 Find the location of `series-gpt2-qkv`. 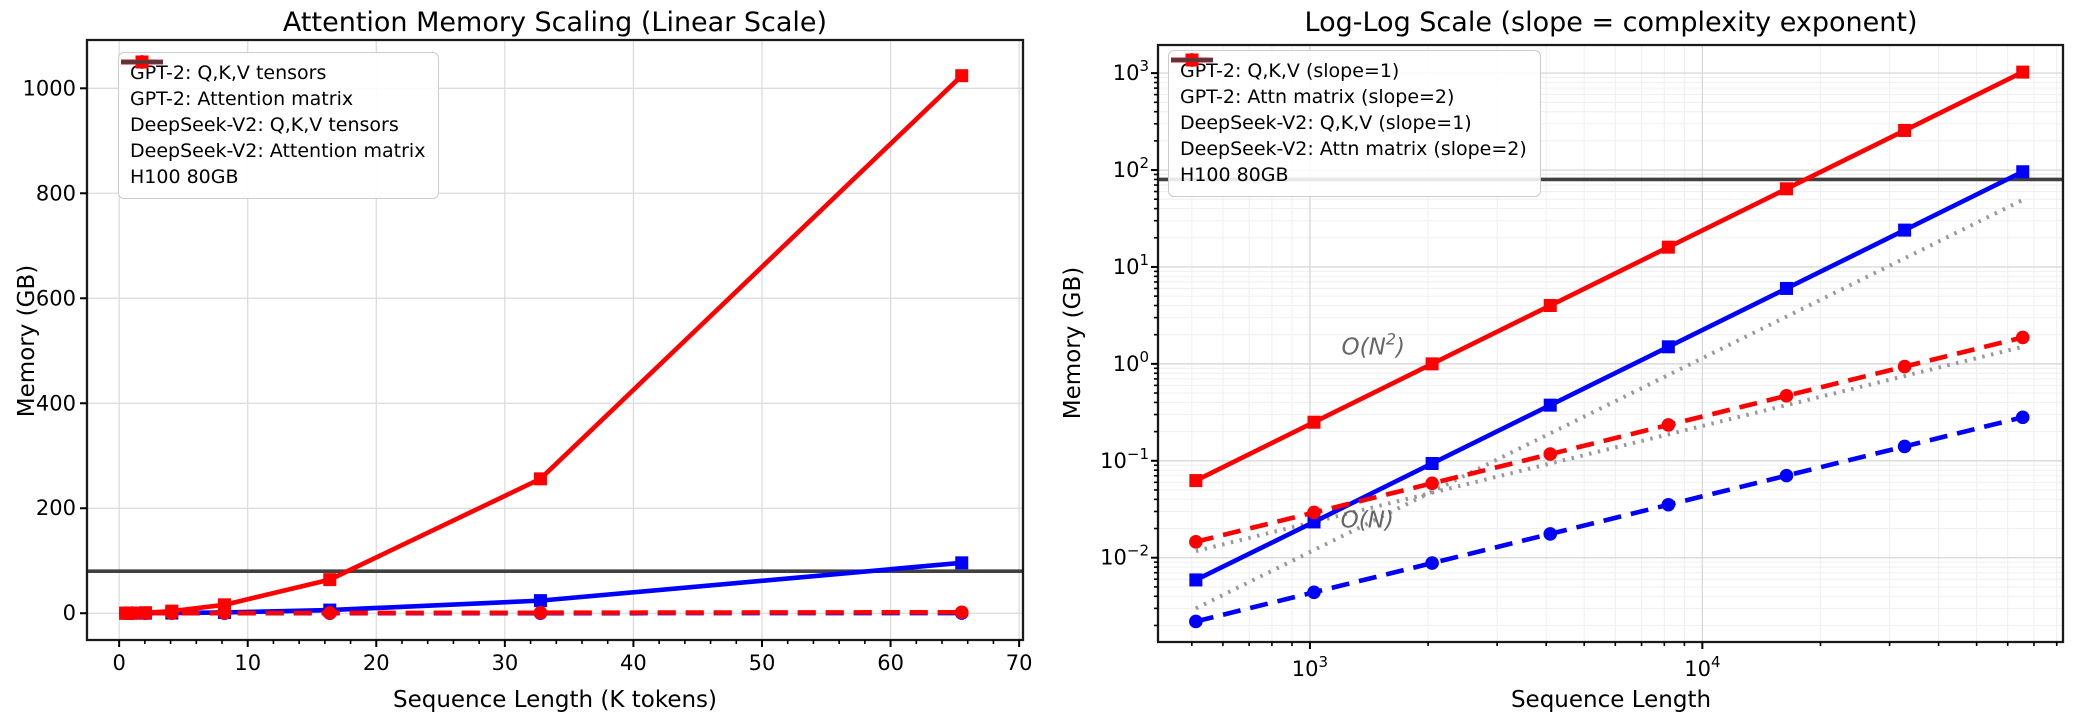

series-gpt2-qkv is located at coordinates (1609, 519).